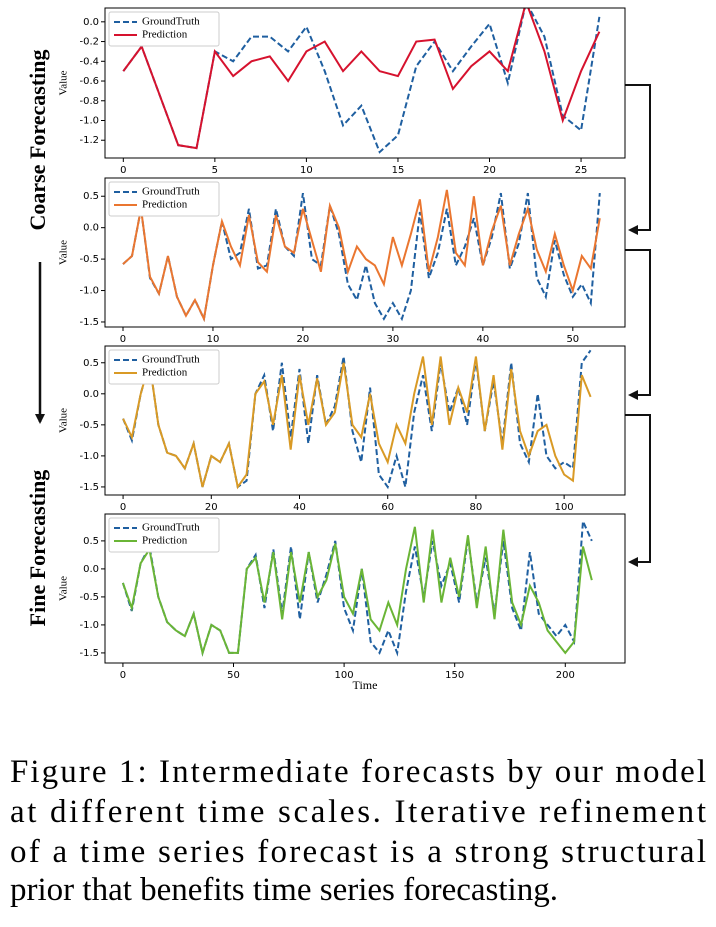 This screenshot has width=716, height=927. What do you see at coordinates (89, 140) in the screenshot?
I see `y-tick-label: -1.2` at bounding box center [89, 140].